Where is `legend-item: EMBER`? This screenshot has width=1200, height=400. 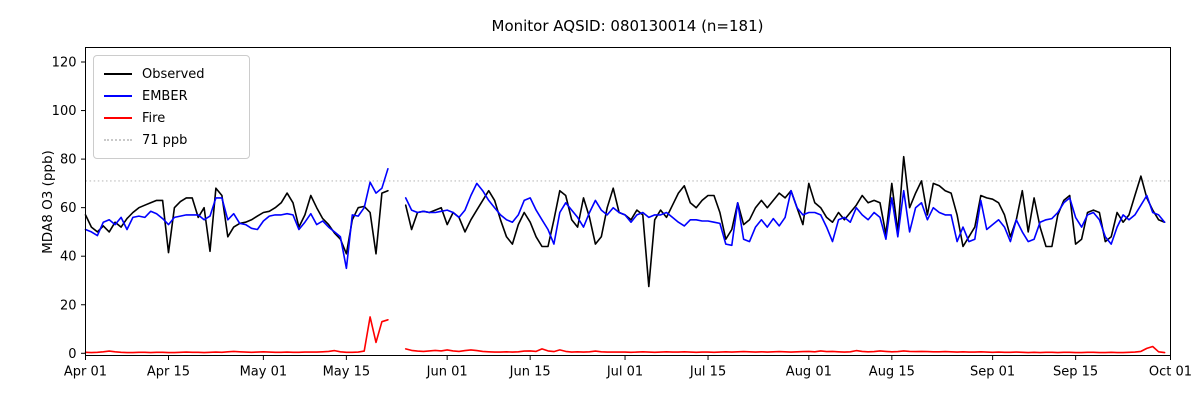 legend-item: EMBER is located at coordinates (171, 96).